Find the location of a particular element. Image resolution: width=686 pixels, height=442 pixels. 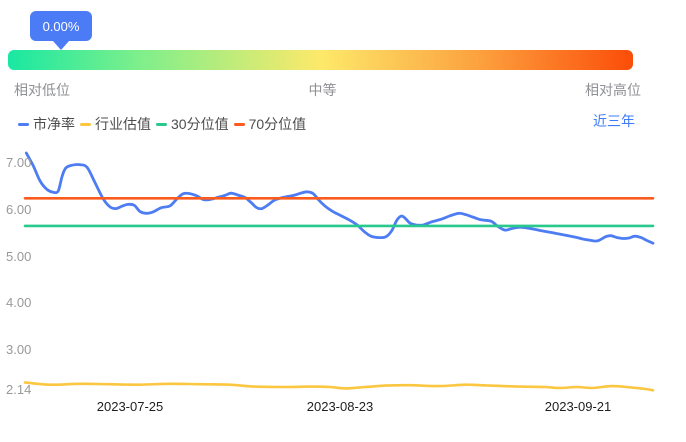

legend-item-1: 市净率 is located at coordinates (46, 124).